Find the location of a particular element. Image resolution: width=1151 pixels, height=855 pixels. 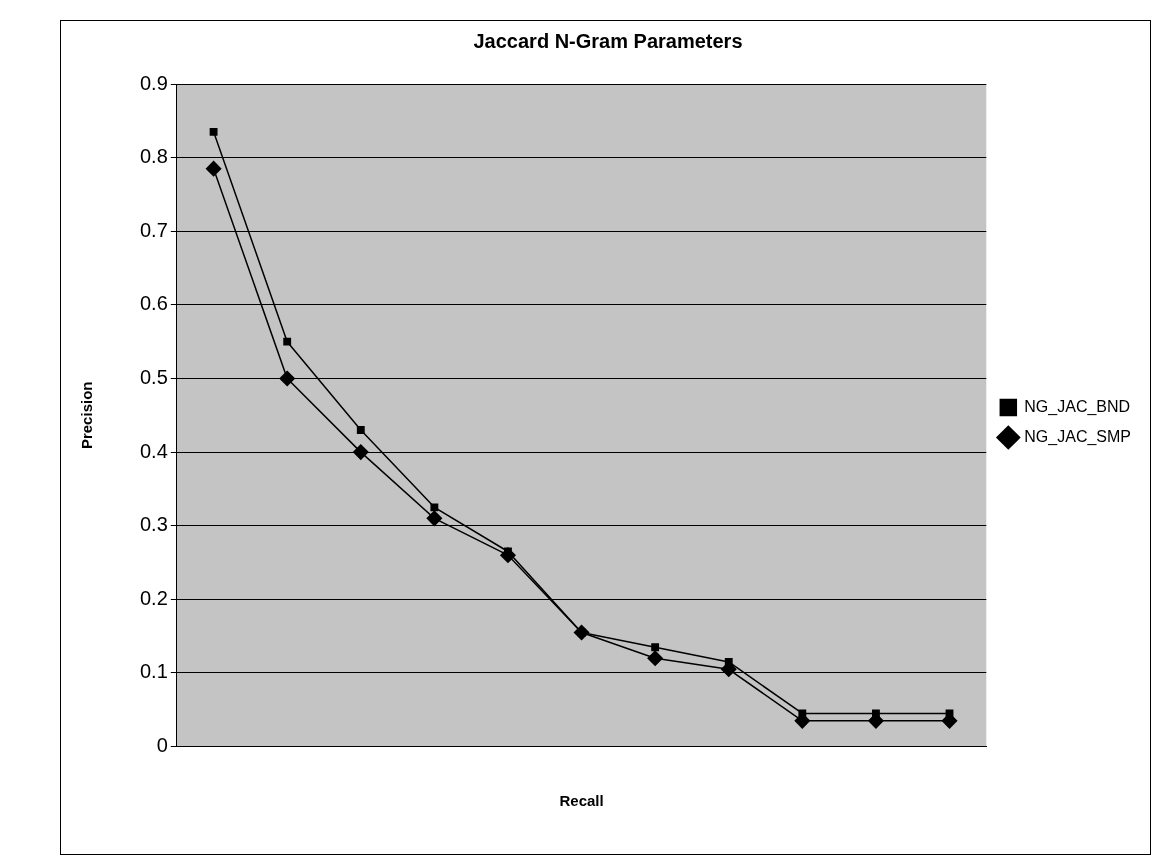

y-tick-label: 0.1 is located at coordinates (153, 671).